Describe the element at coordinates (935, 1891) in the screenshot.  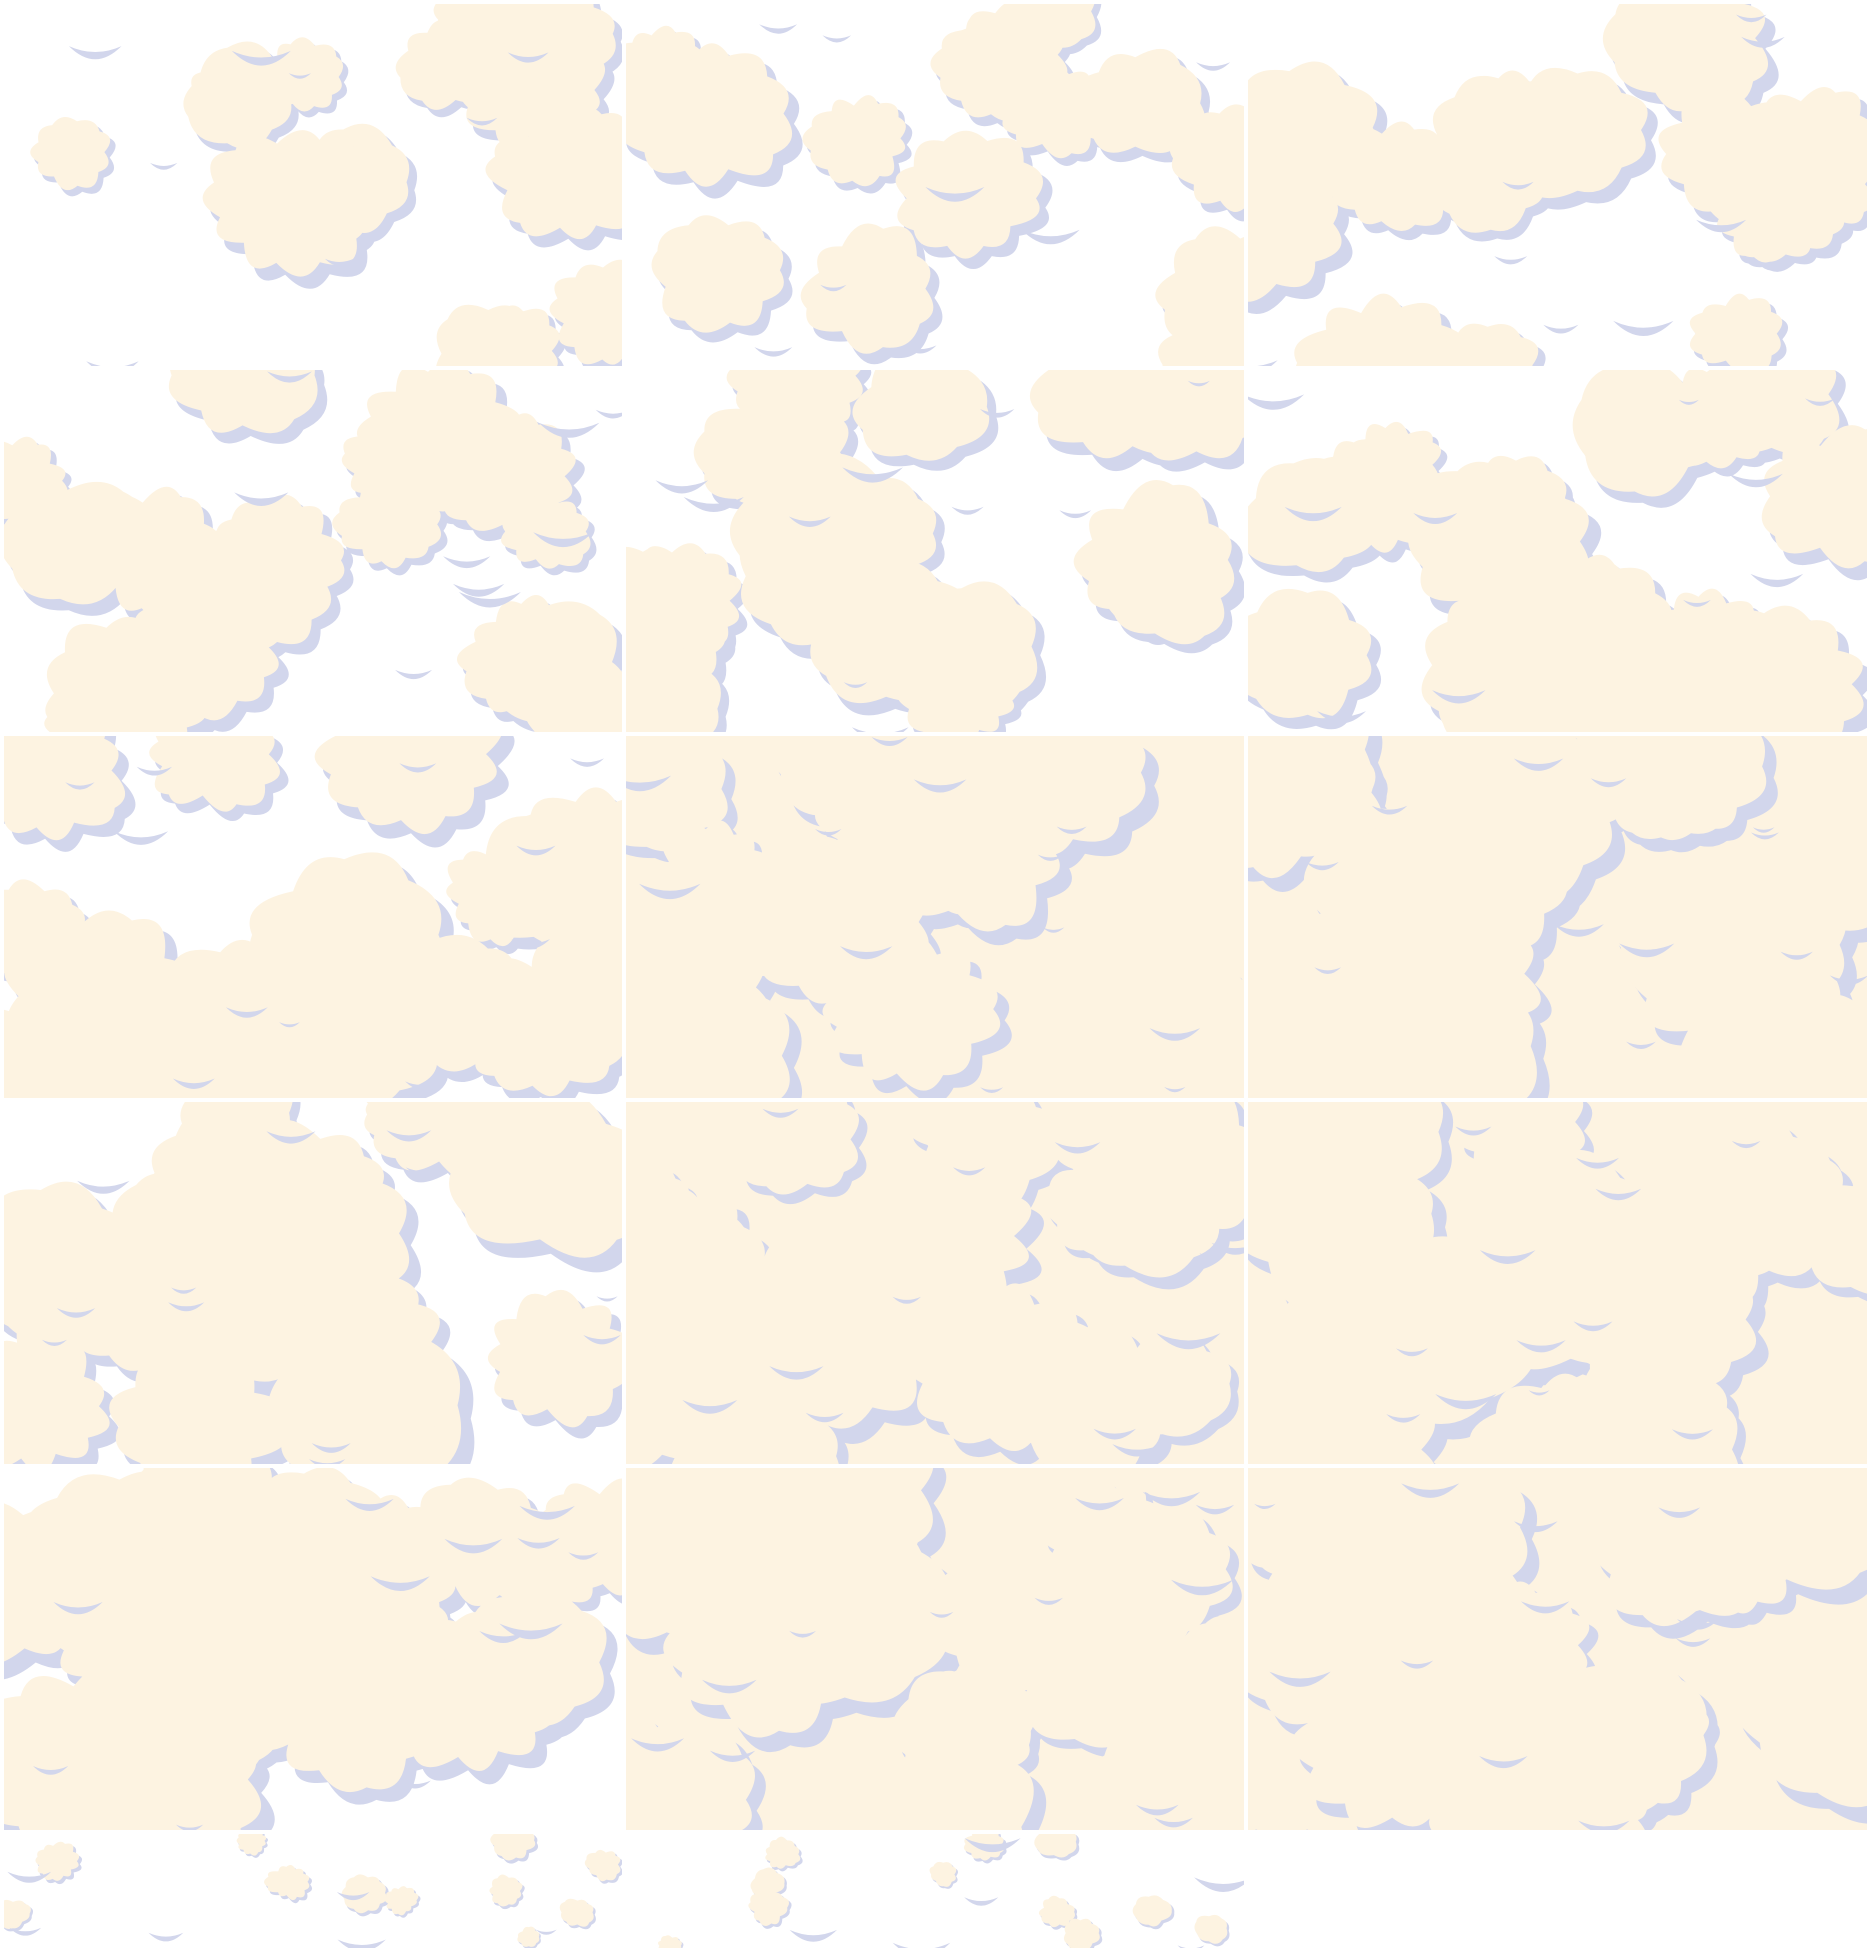
I see `frame-background` at that location.